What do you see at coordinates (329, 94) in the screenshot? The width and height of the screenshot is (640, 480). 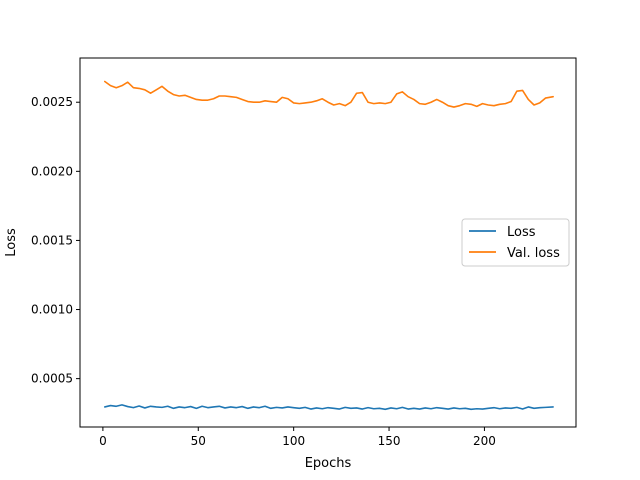 I see `series-line-val-loss` at bounding box center [329, 94].